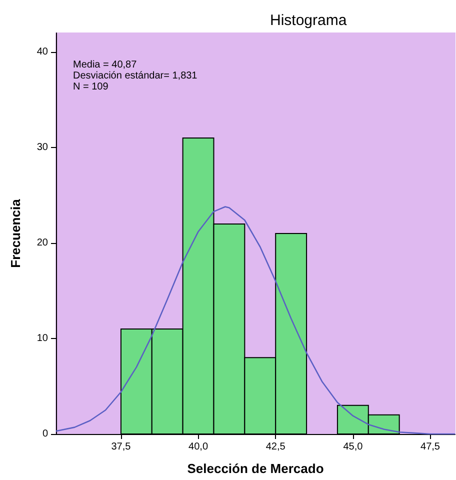  What do you see at coordinates (309, 20) in the screenshot?
I see `chart-title: Histograma` at bounding box center [309, 20].